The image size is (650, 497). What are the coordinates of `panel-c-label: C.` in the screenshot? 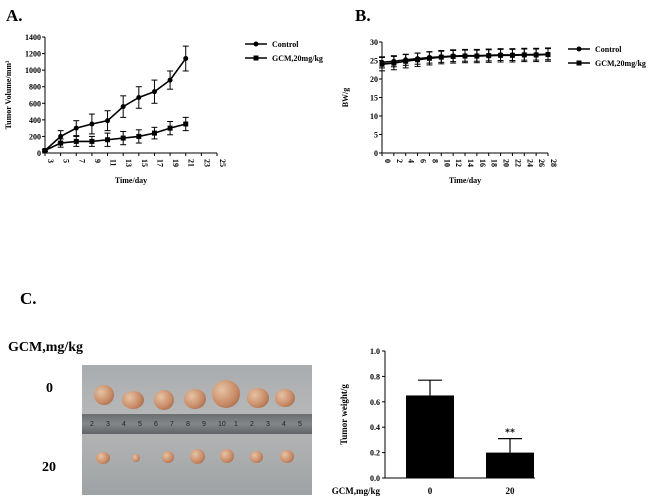 It's located at (28, 298).